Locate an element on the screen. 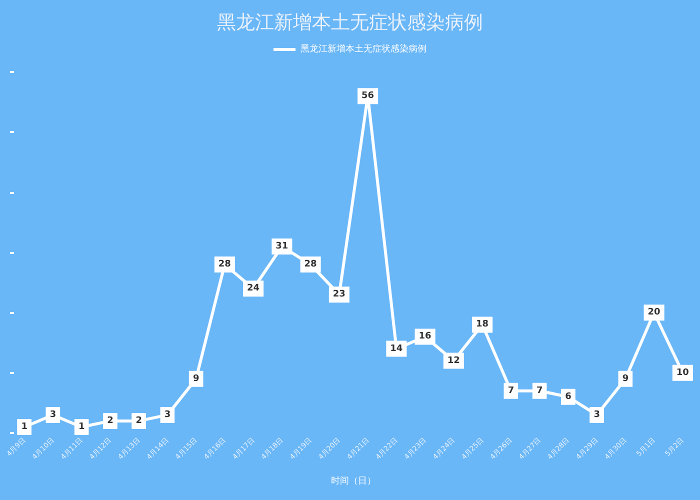 The width and height of the screenshot is (700, 500). data-label: 10 is located at coordinates (682, 373).